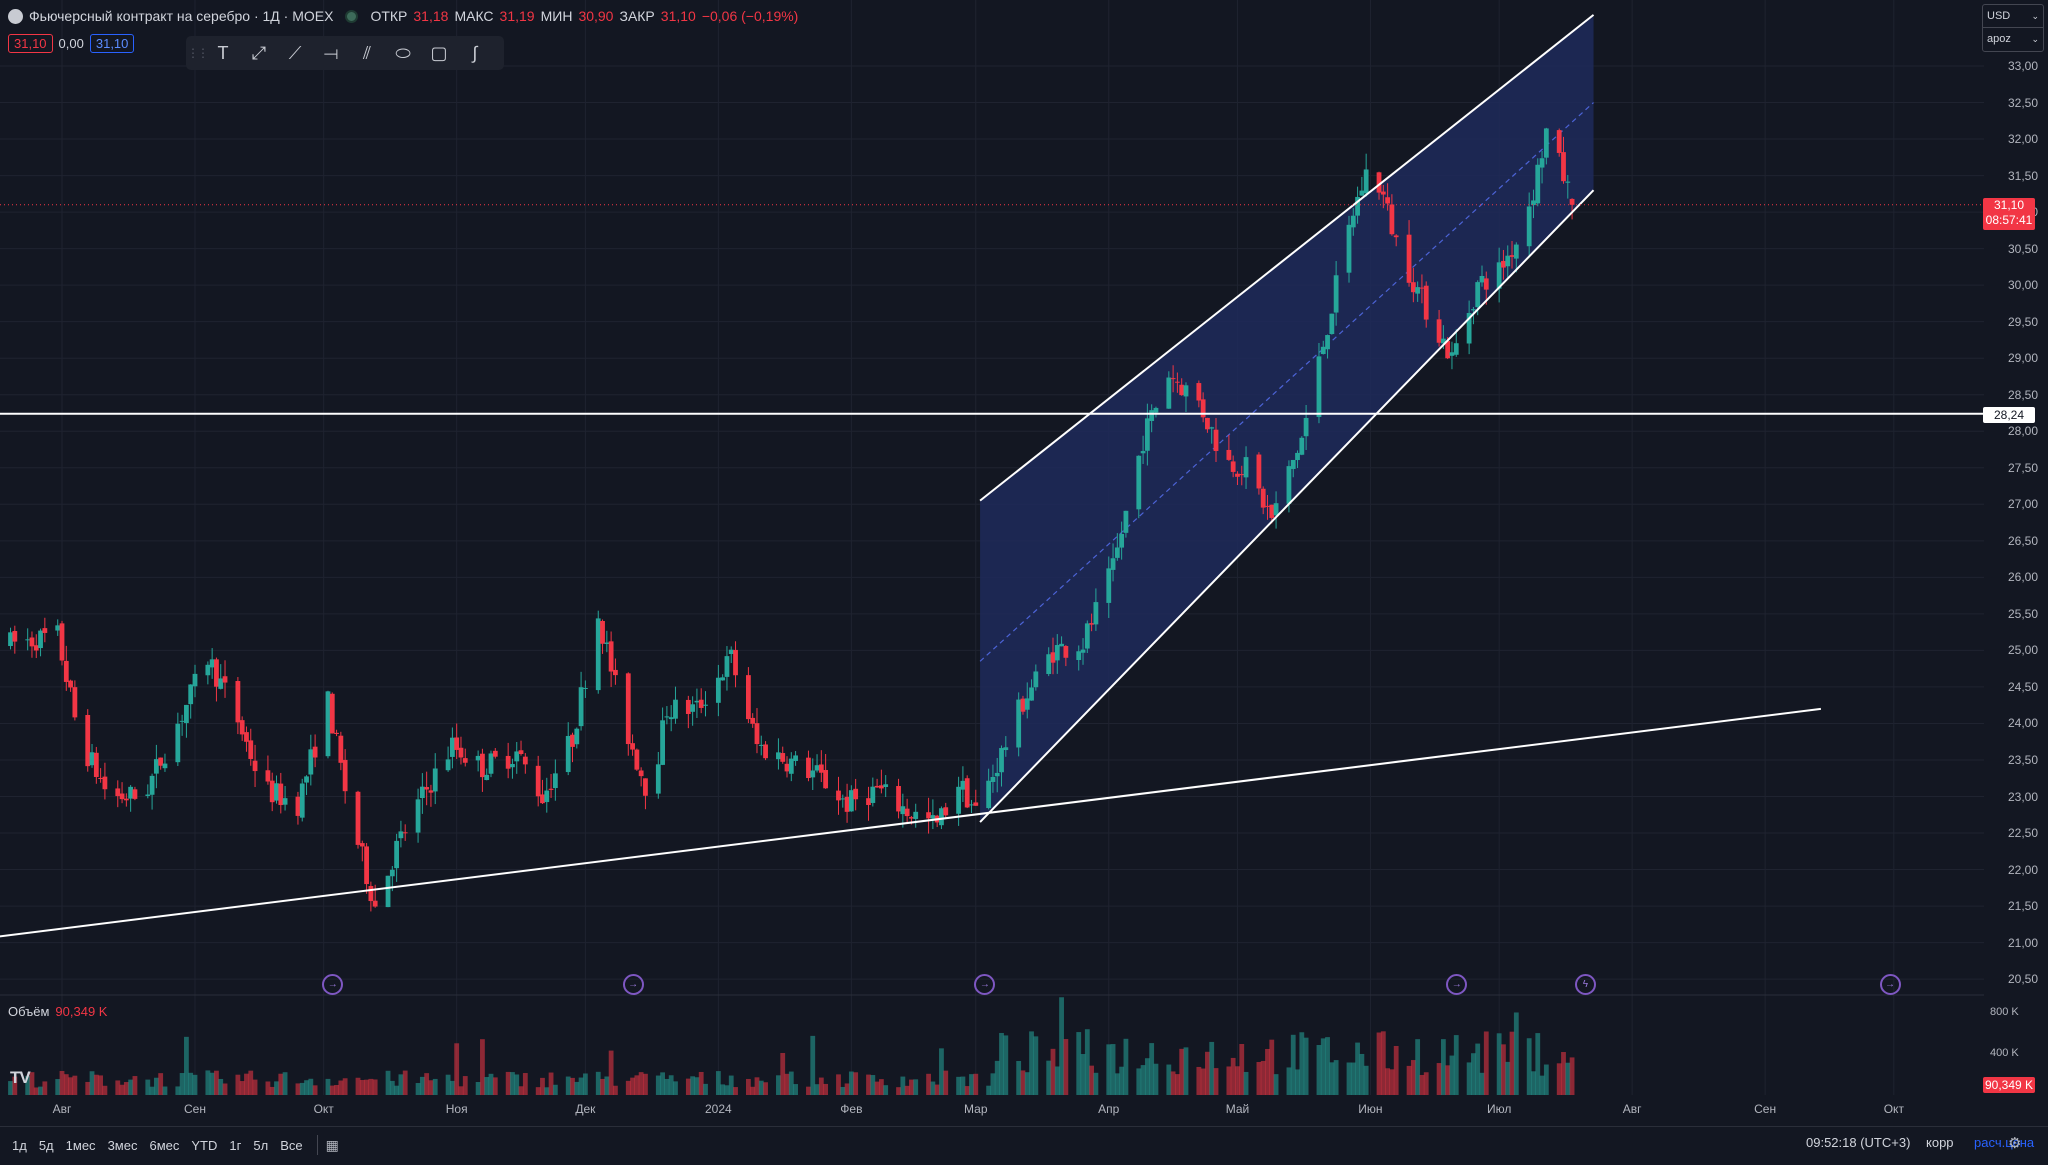 The image size is (2048, 1165). Describe the element at coordinates (112, 43) in the screenshot. I see `ask-button: 31,10` at that location.